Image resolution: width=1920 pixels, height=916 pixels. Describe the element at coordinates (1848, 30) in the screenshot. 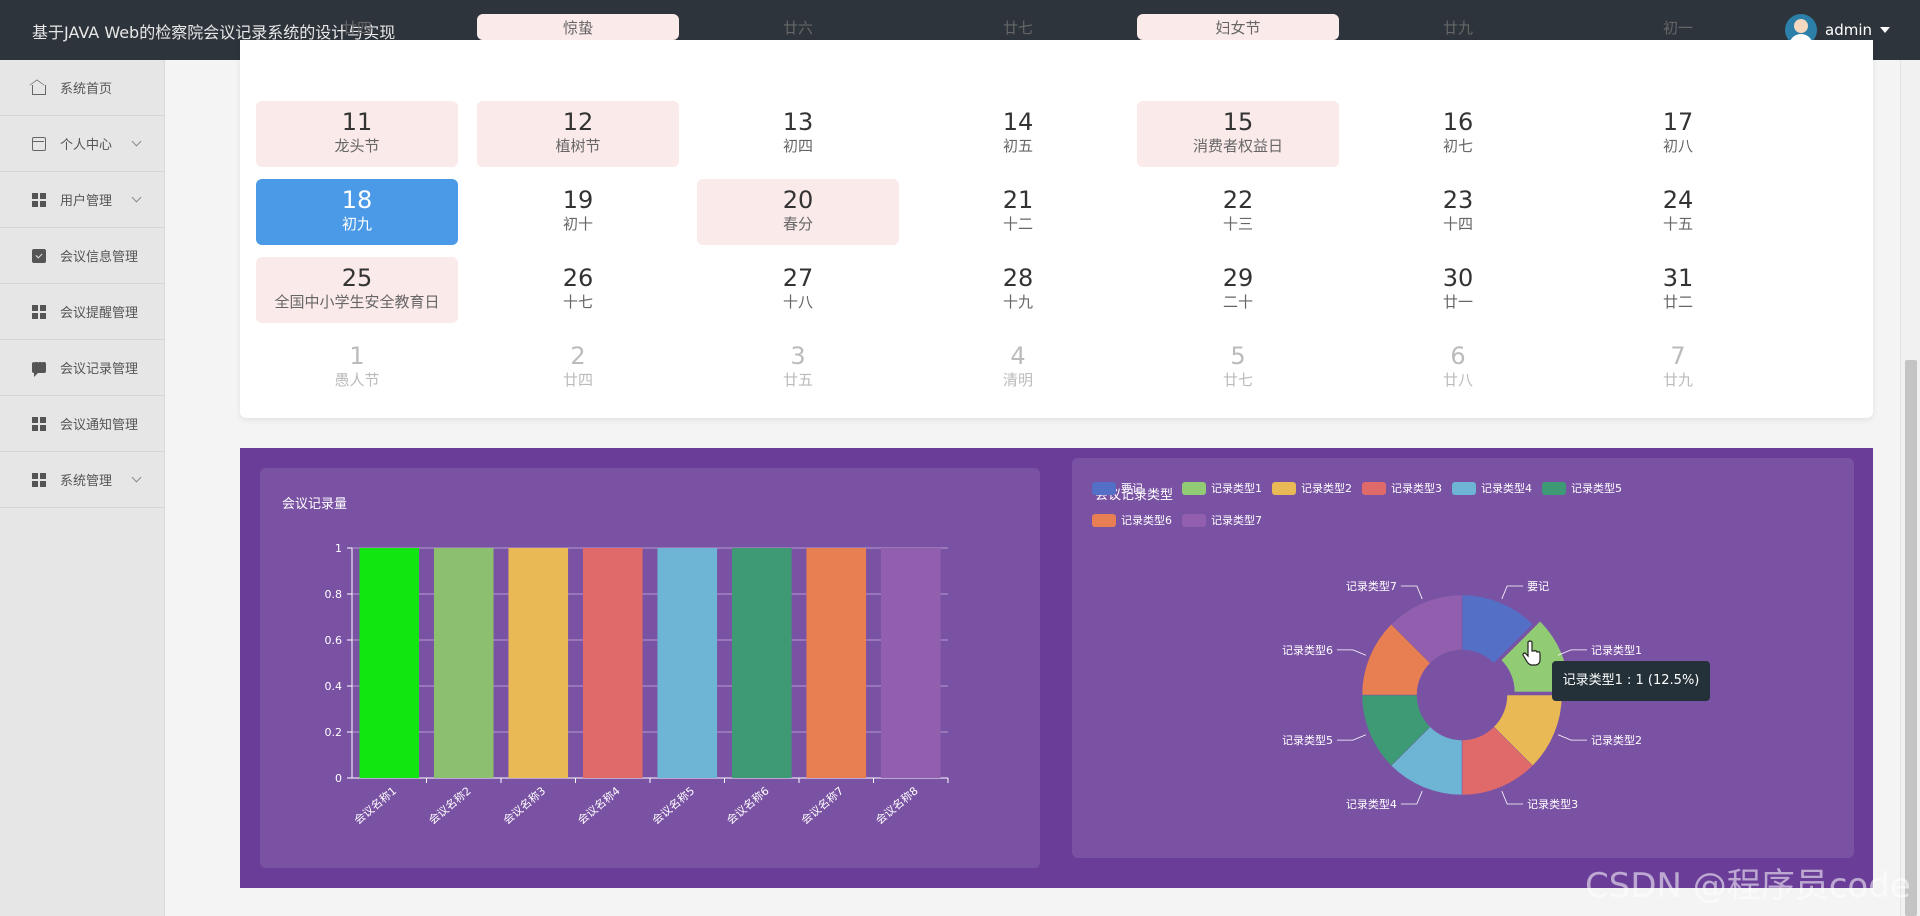

I see `username: admin` at that location.